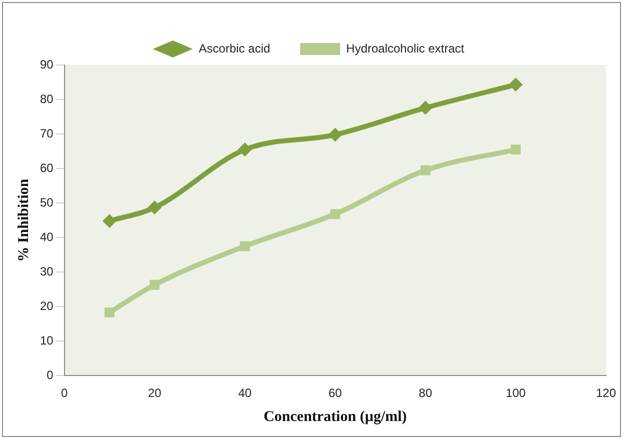  Describe the element at coordinates (47, 202) in the screenshot. I see `y-tick-label: 50` at that location.